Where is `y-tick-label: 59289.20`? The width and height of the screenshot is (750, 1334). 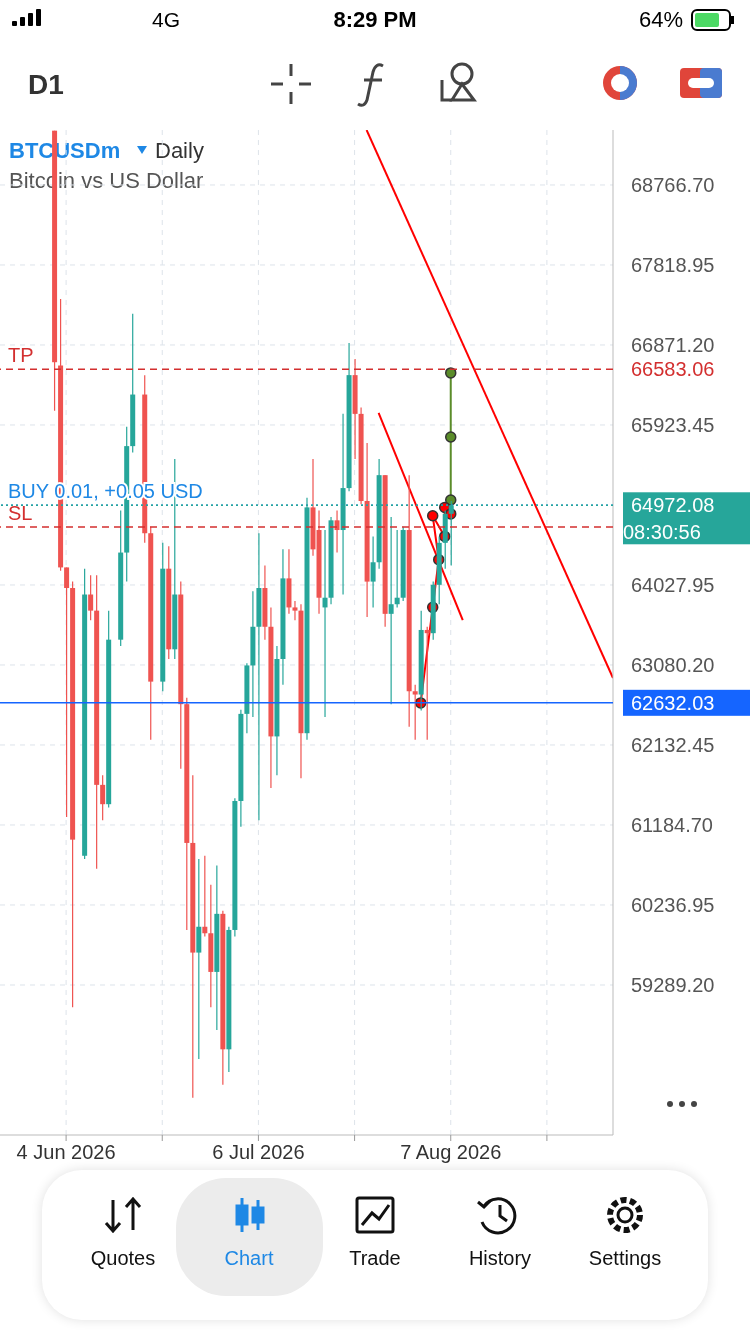
y-tick-label: 59289.20 is located at coordinates (673, 984).